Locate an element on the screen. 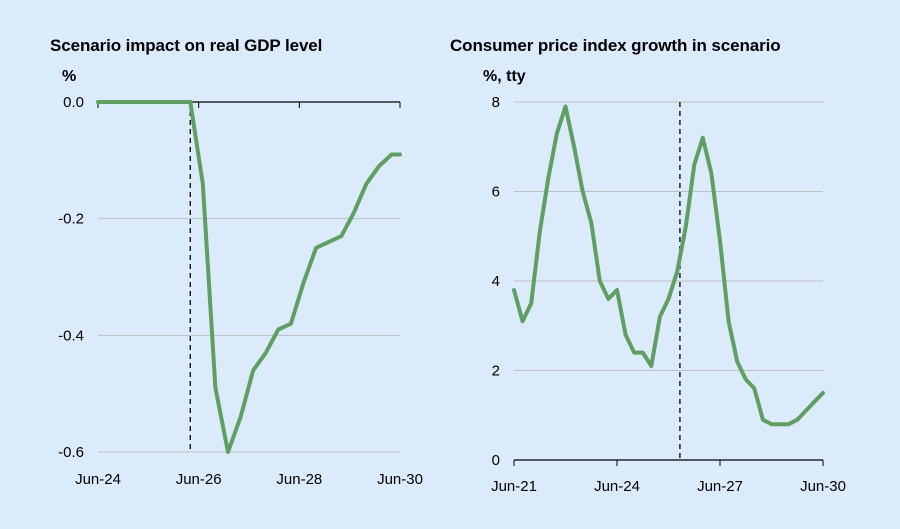  gdp-y-tick-label: -0.6 is located at coordinates (71, 452).